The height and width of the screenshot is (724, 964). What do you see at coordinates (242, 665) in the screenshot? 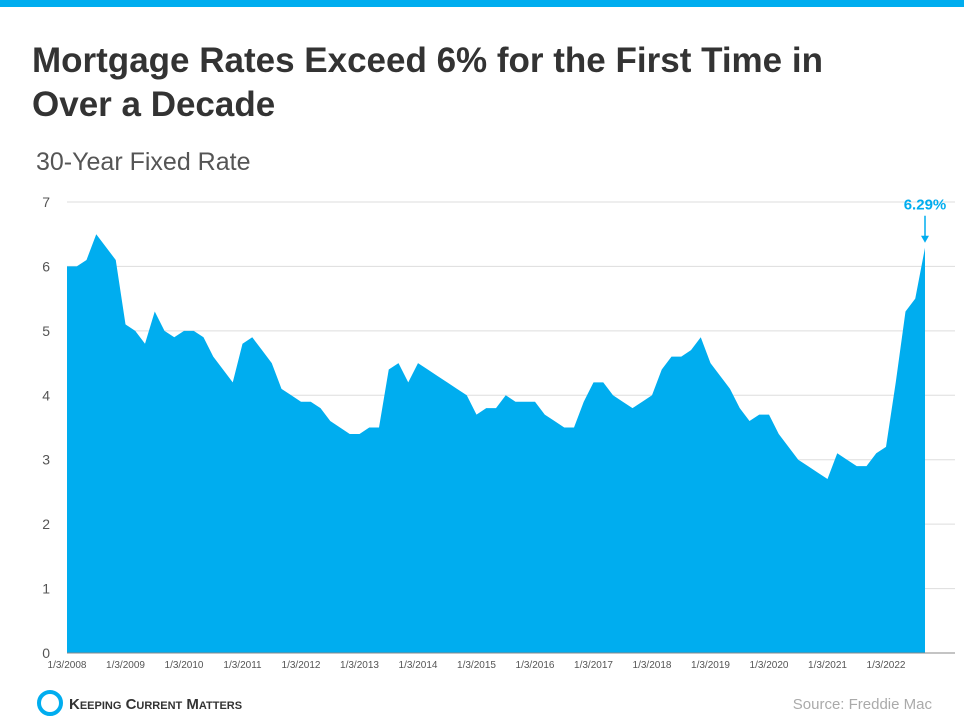
I see `x-tick-label: 1/3/2011` at bounding box center [242, 665].